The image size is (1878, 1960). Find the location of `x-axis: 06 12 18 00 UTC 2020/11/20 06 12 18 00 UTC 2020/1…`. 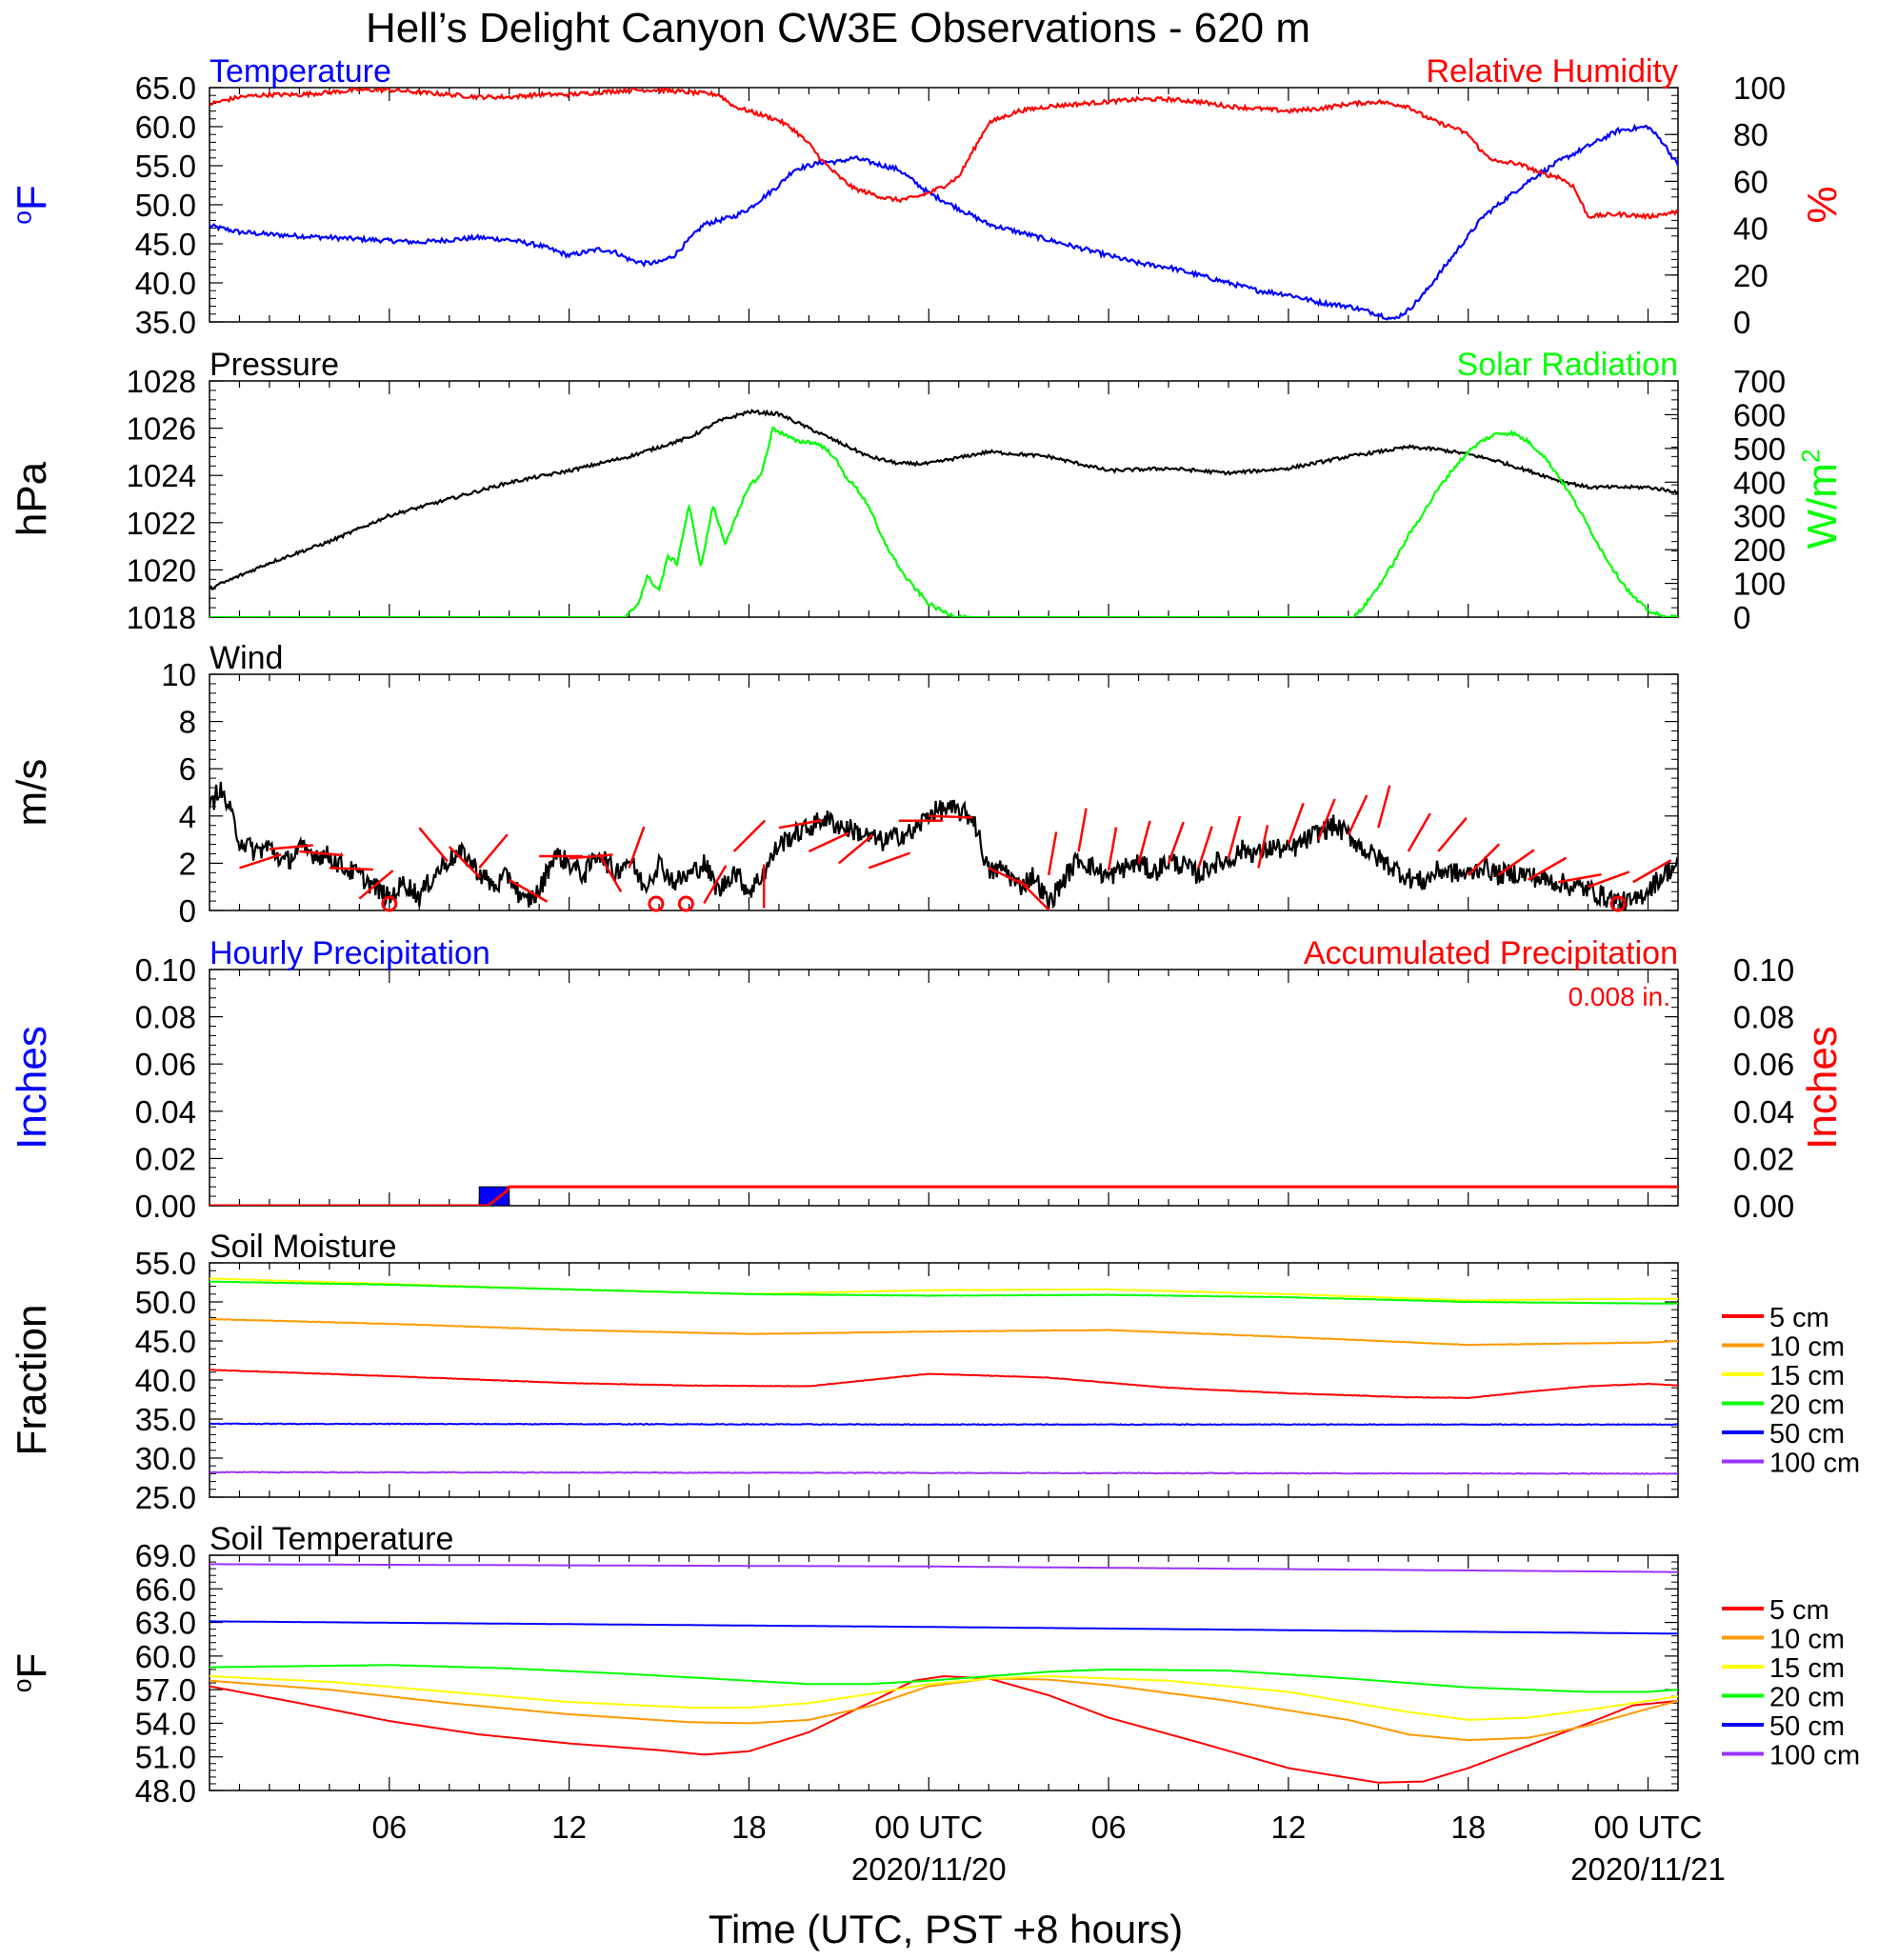

x-axis: 06 12 18 00 UTC 2020/11/20 06 12 18 00 UTC 2020/1… is located at coordinates (1048, 1848).